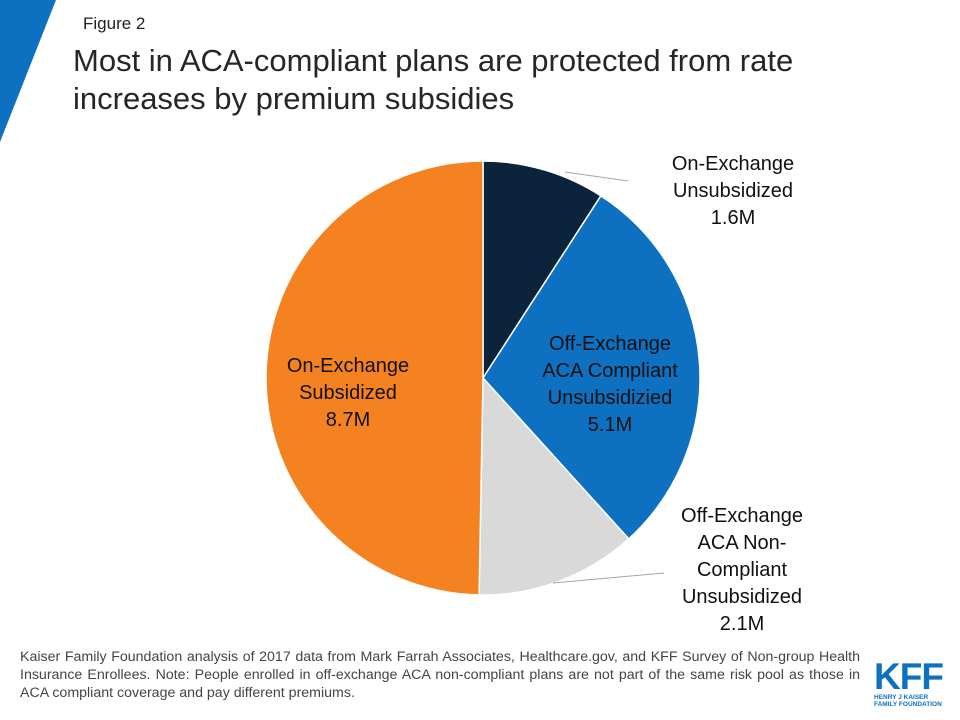 This screenshot has height=720, width=960. I want to click on slice-label-line: ACA Compliant, so click(610, 371).